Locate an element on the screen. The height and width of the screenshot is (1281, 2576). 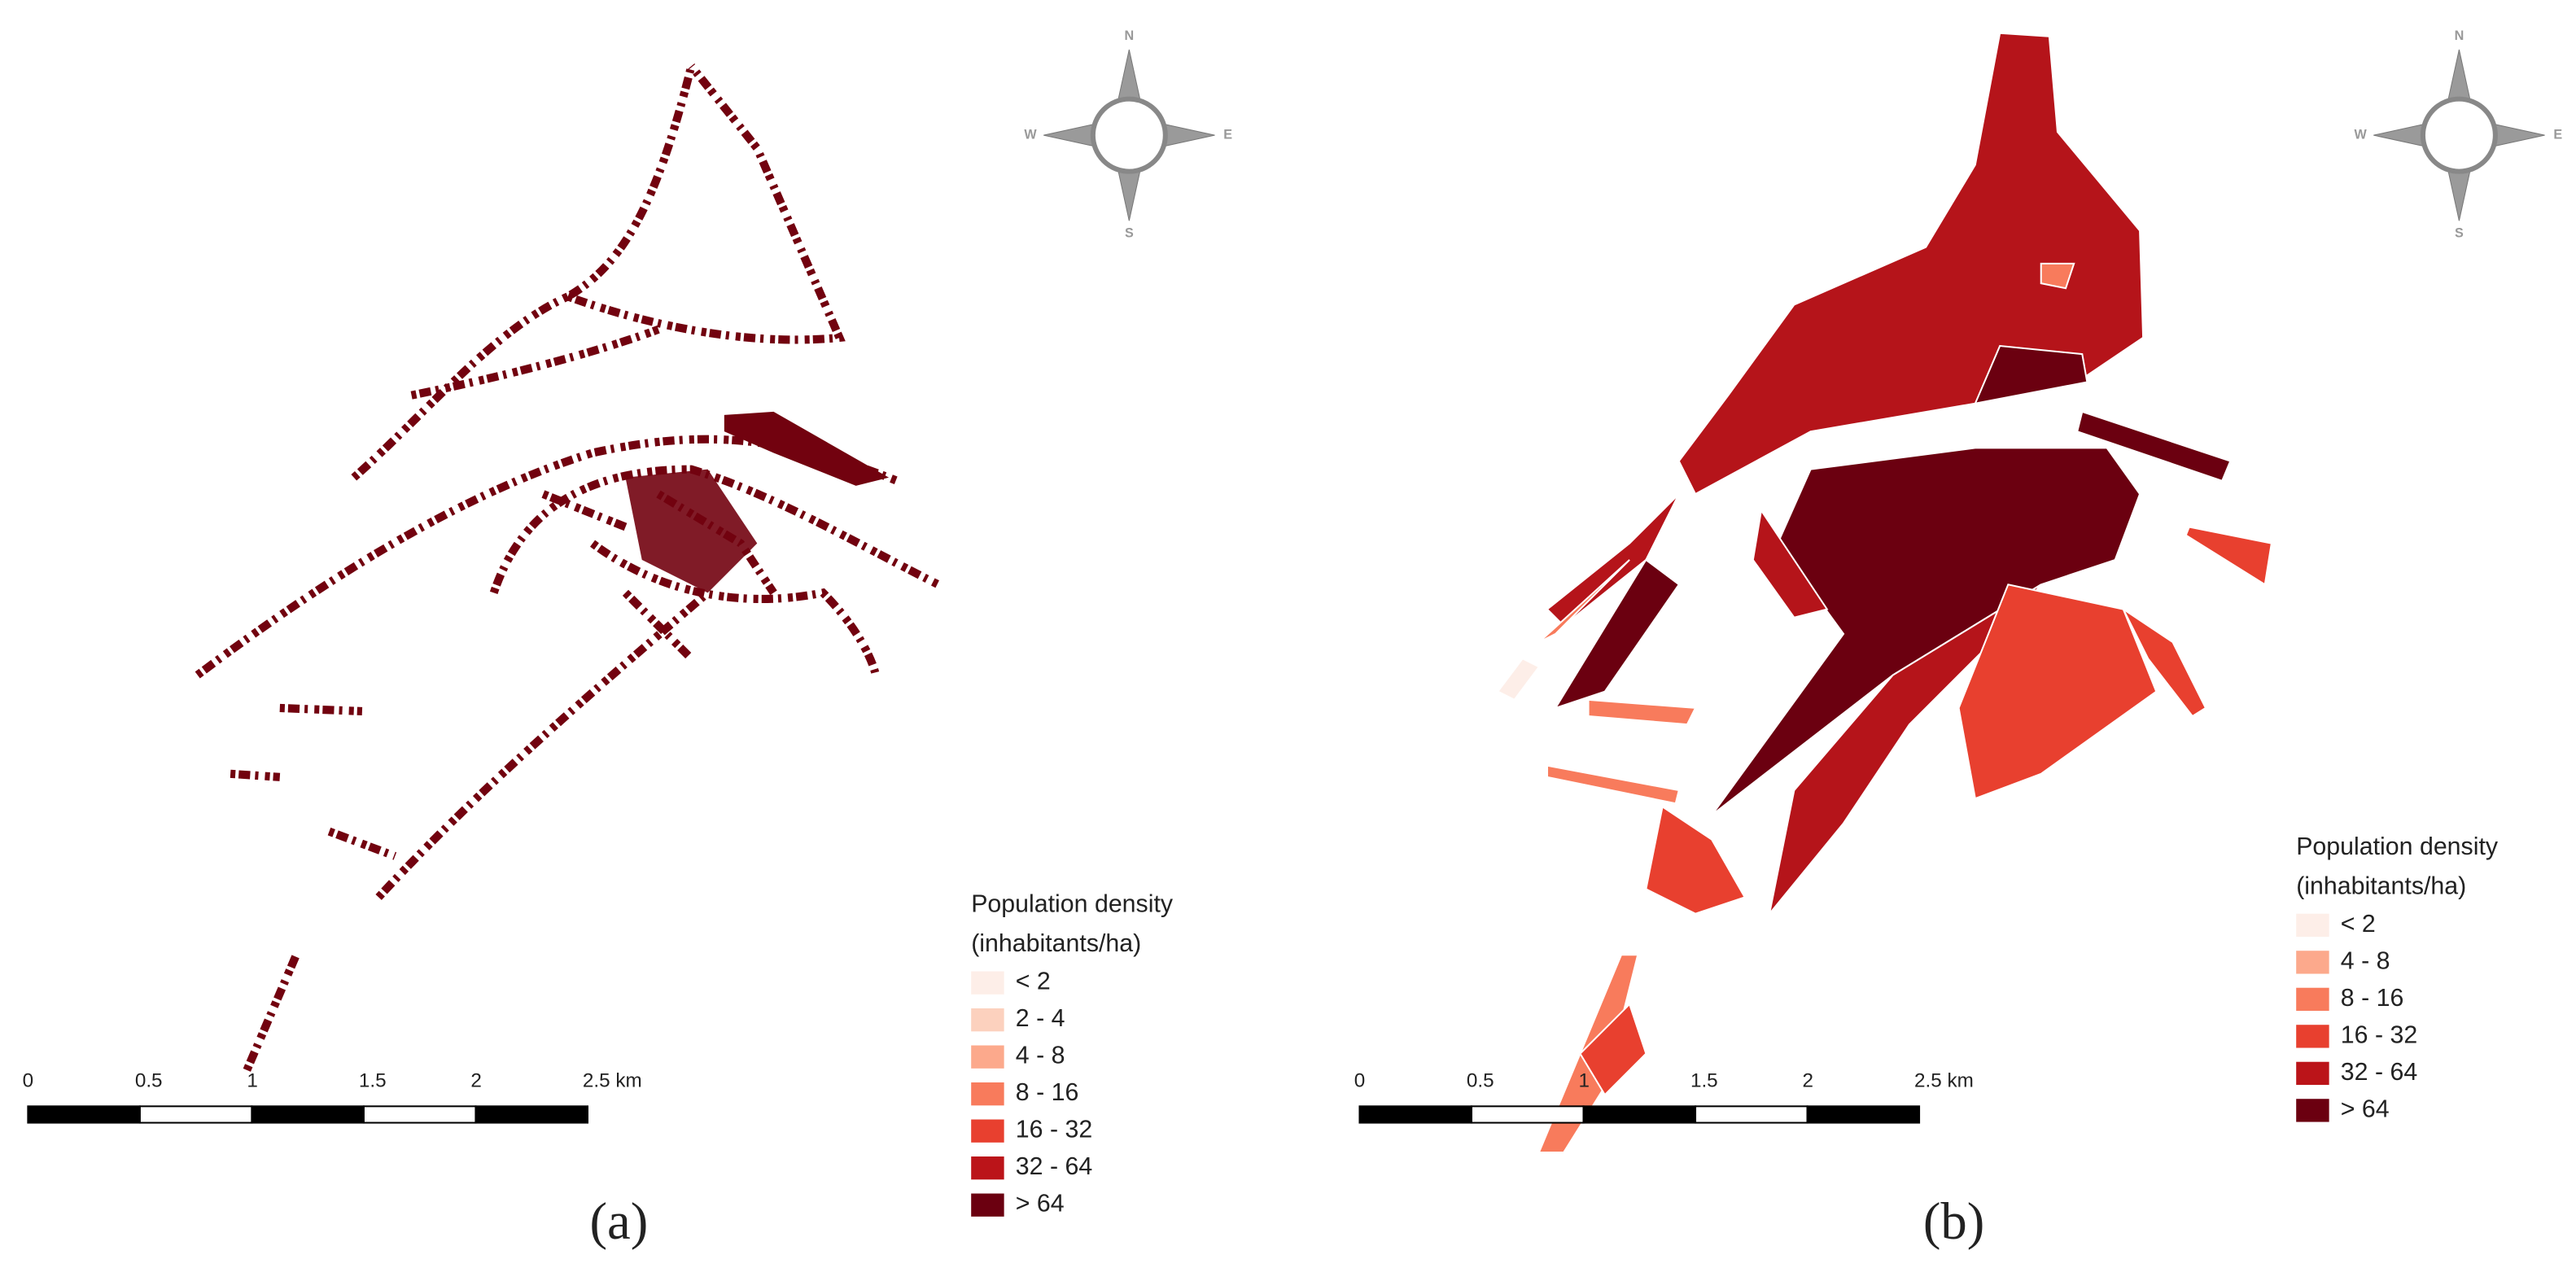
legend-label: 2 - 4 is located at coordinates (1040, 1018).